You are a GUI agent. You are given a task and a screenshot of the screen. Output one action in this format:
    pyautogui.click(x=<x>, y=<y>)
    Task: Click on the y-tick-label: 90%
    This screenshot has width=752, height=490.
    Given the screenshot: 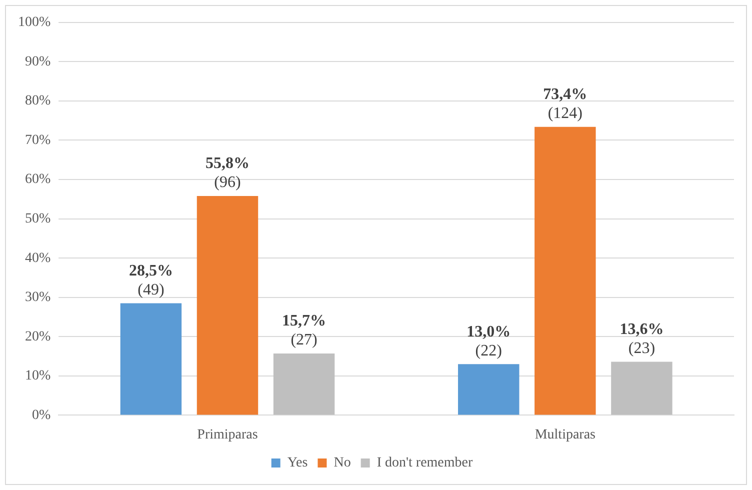 What is the action you would take?
    pyautogui.click(x=37, y=62)
    